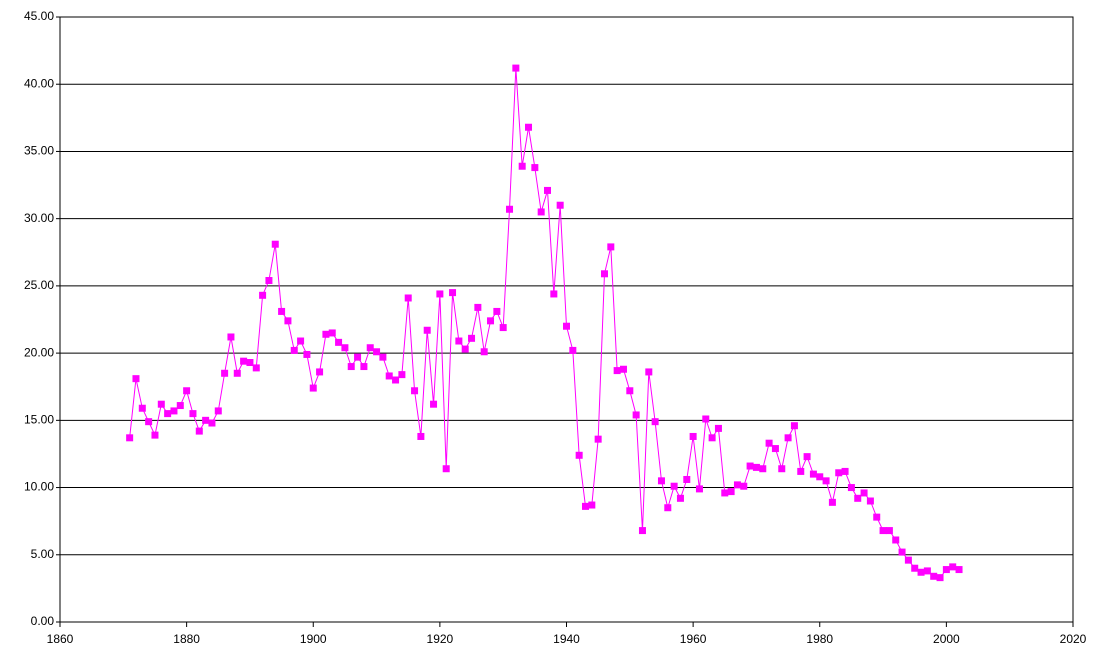 This screenshot has width=1094, height=653. I want to click on y-tick-label: 25.00, so click(39, 285).